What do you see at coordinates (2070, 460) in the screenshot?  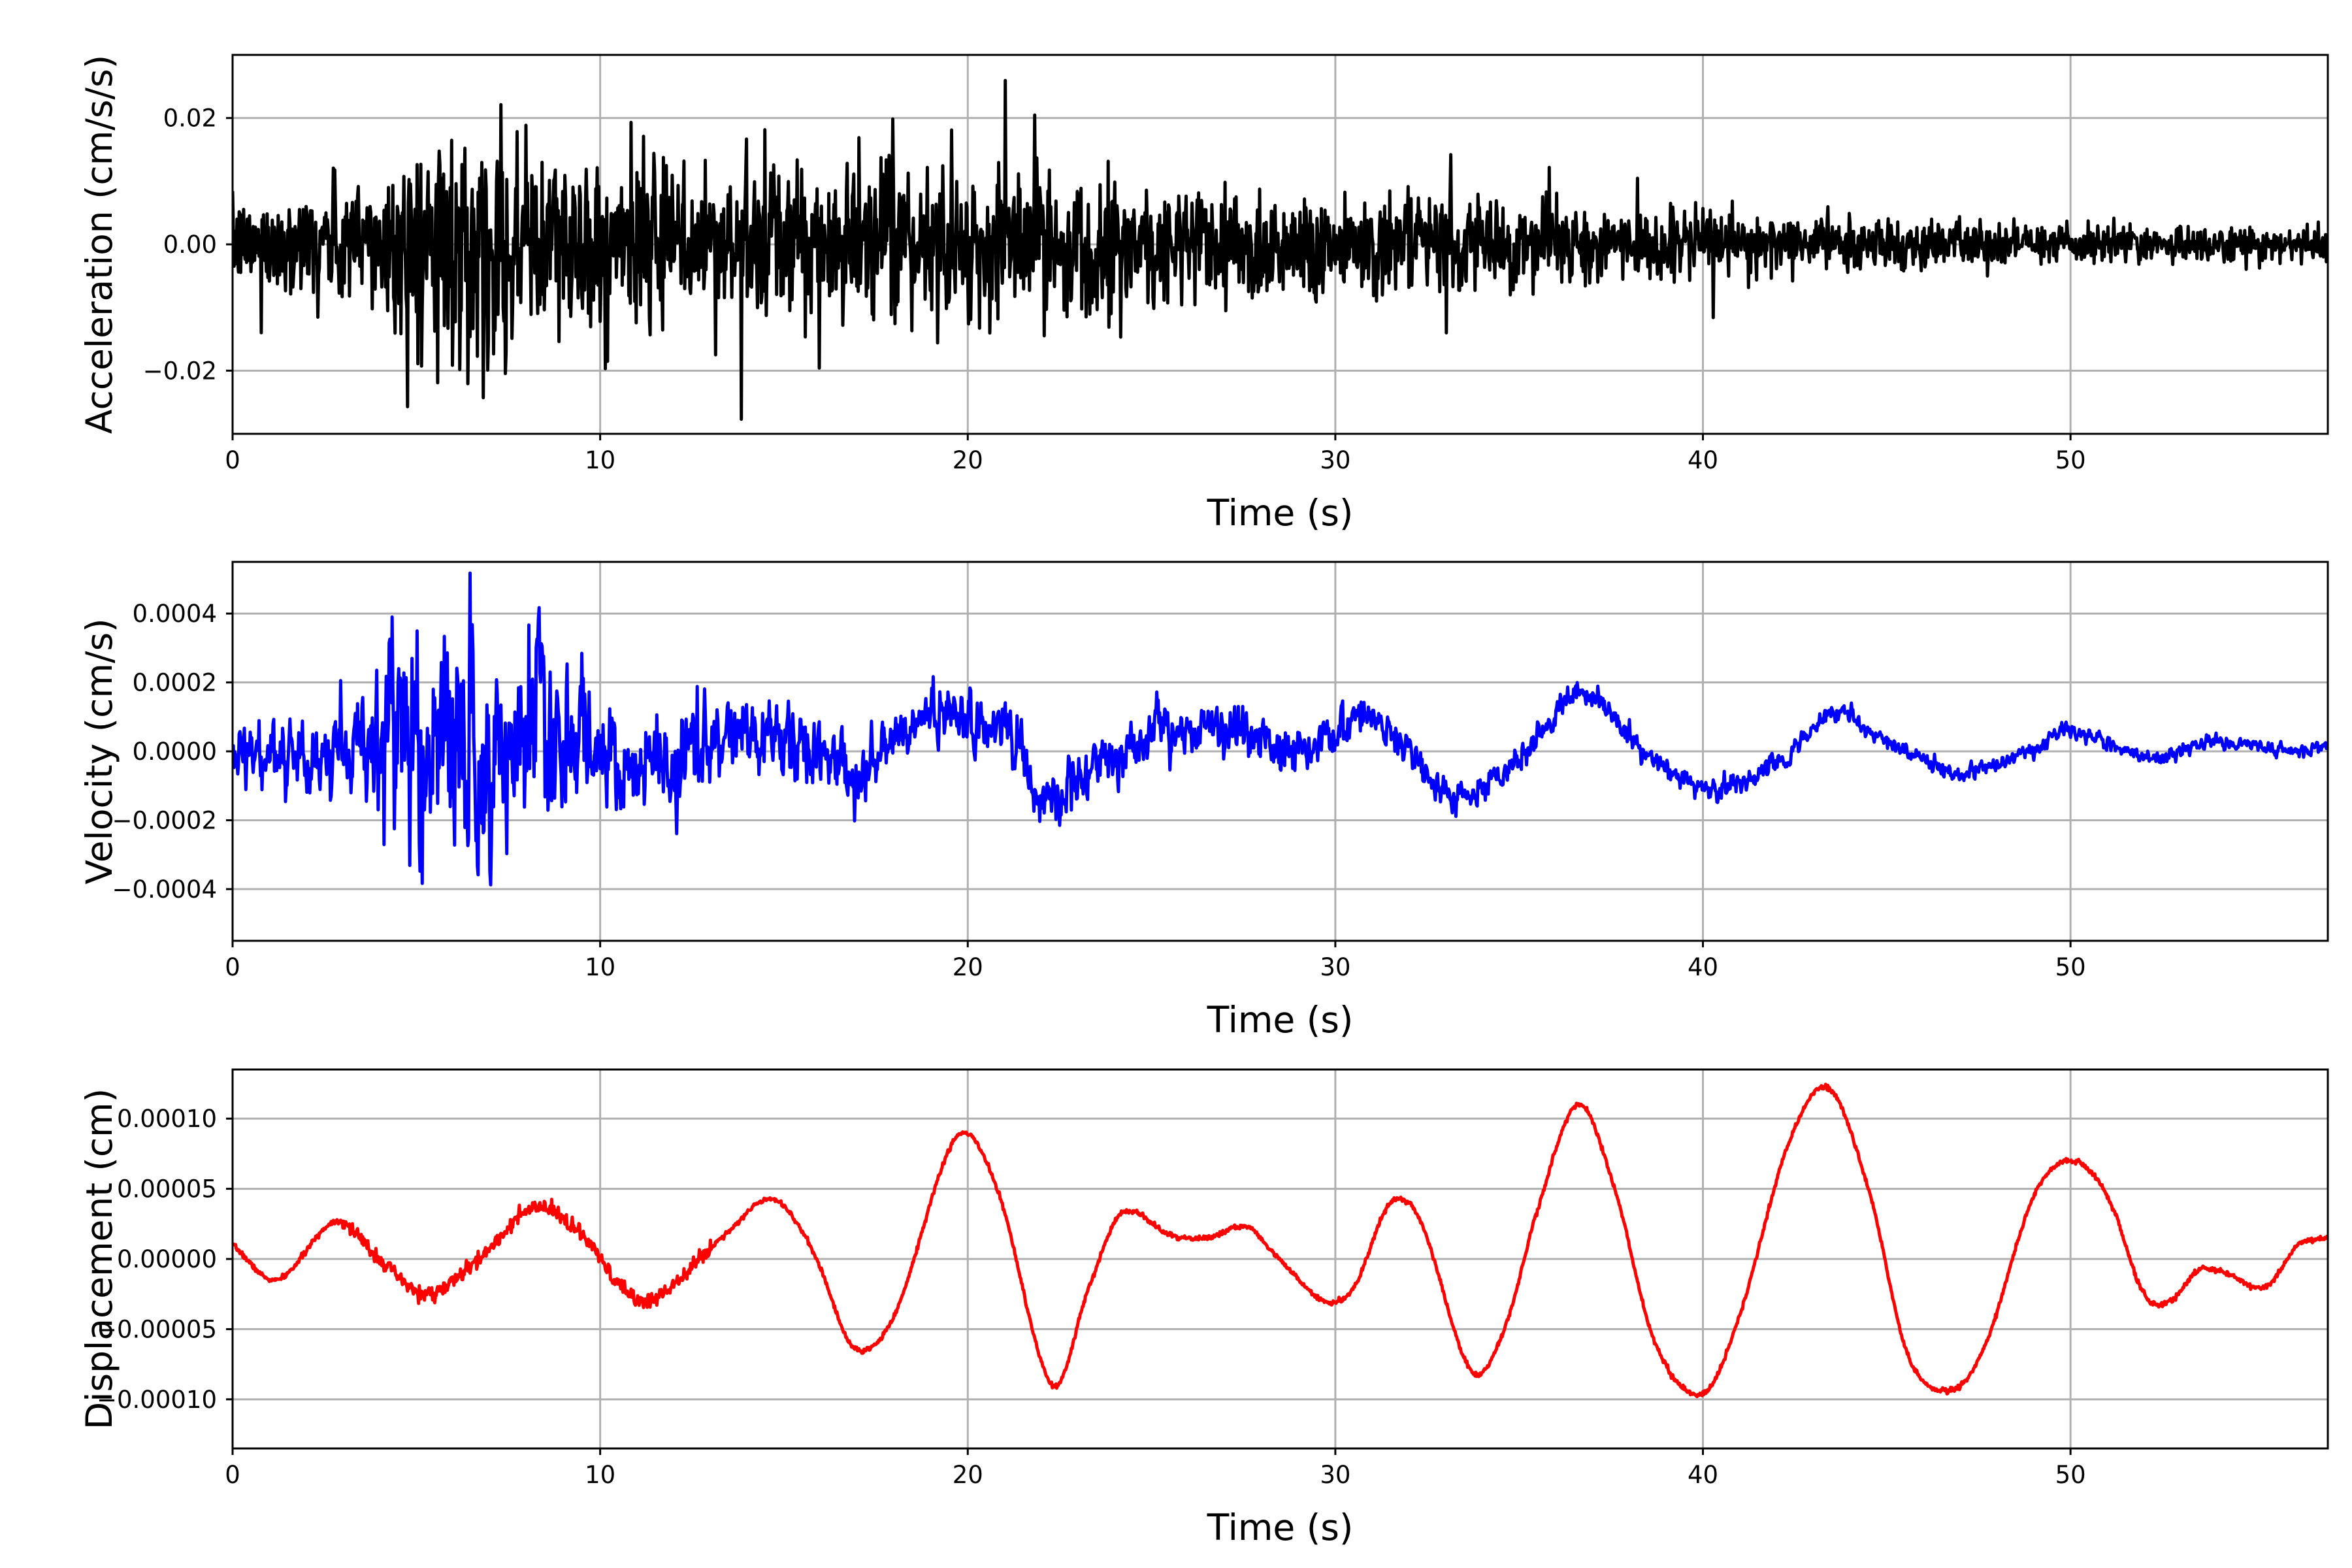 I see `acceleration-xtick-label-5: 50` at bounding box center [2070, 460].